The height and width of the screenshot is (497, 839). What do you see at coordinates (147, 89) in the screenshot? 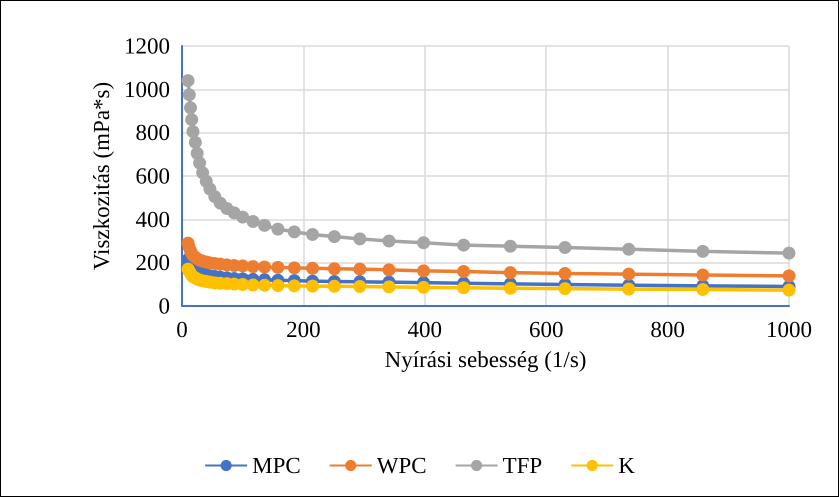
I see `y-tick-label: 1000` at bounding box center [147, 89].